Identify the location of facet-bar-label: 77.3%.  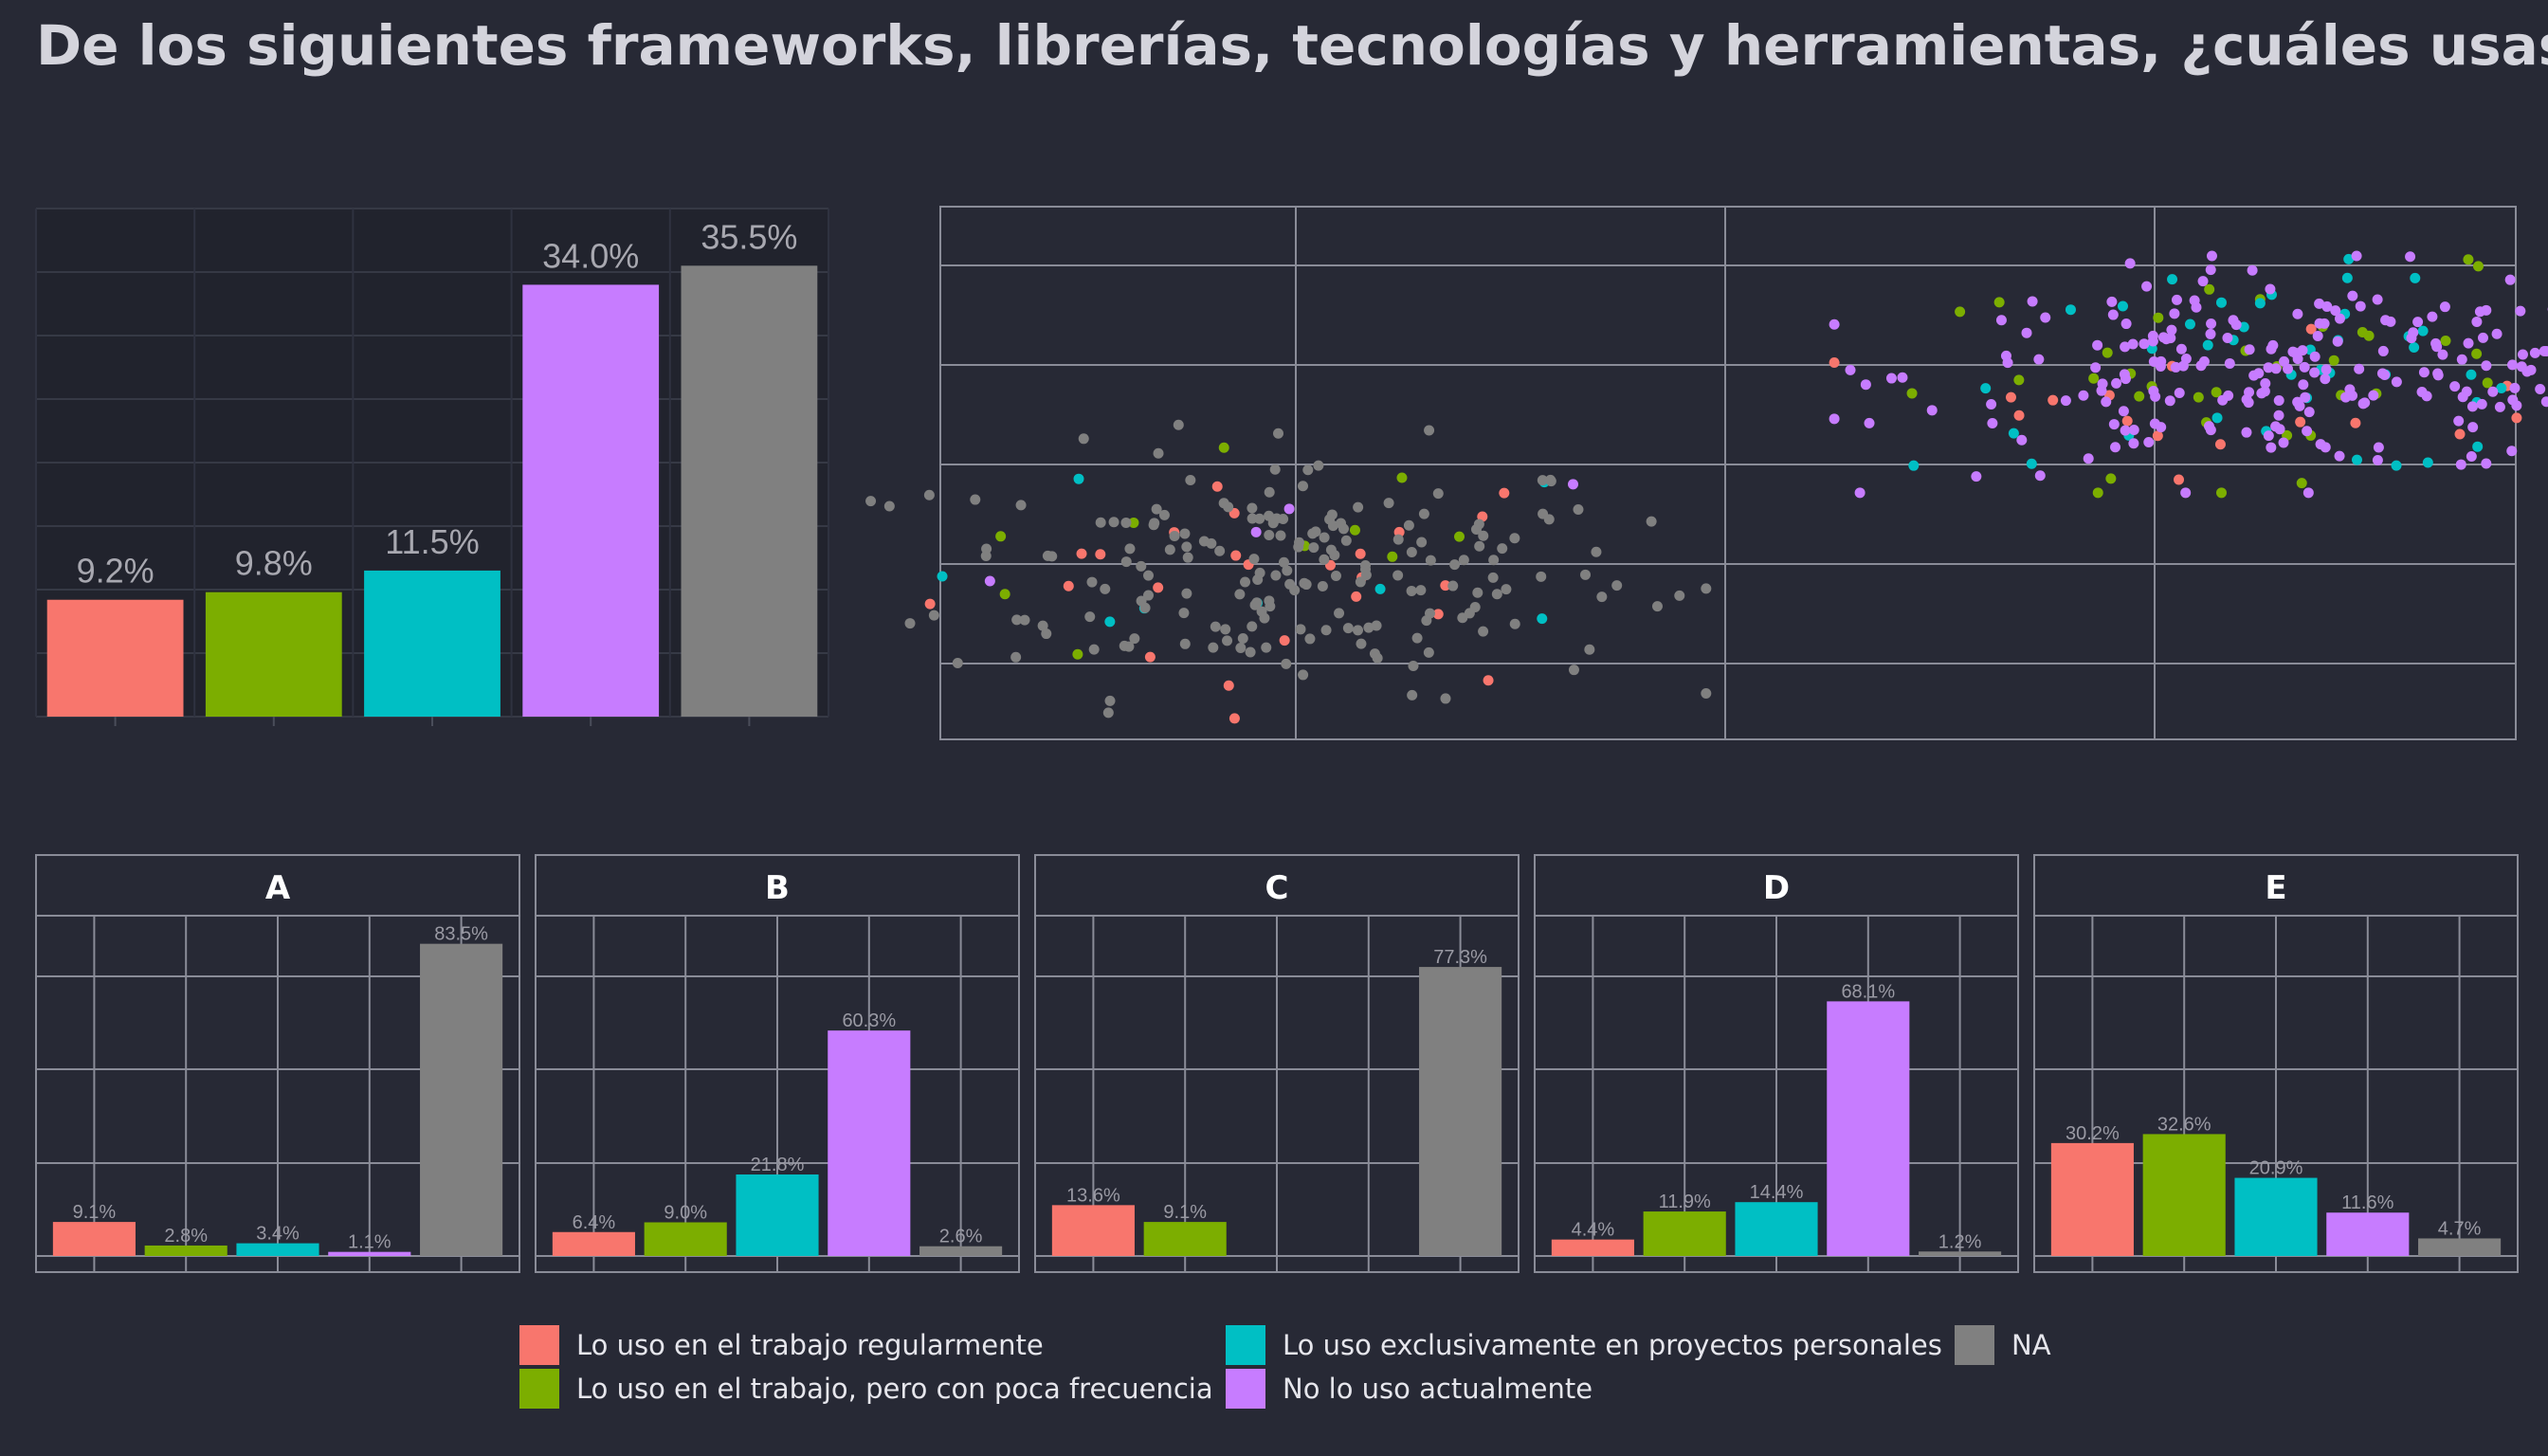
(1460, 957).